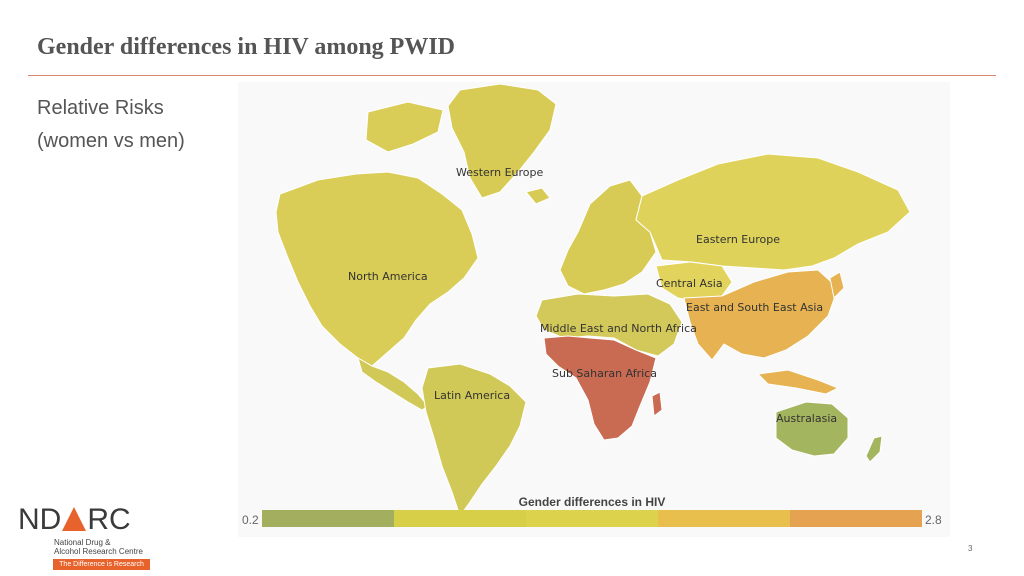 The image size is (1024, 576). Describe the element at coordinates (393, 383) in the screenshot. I see `central-america-shape` at that location.